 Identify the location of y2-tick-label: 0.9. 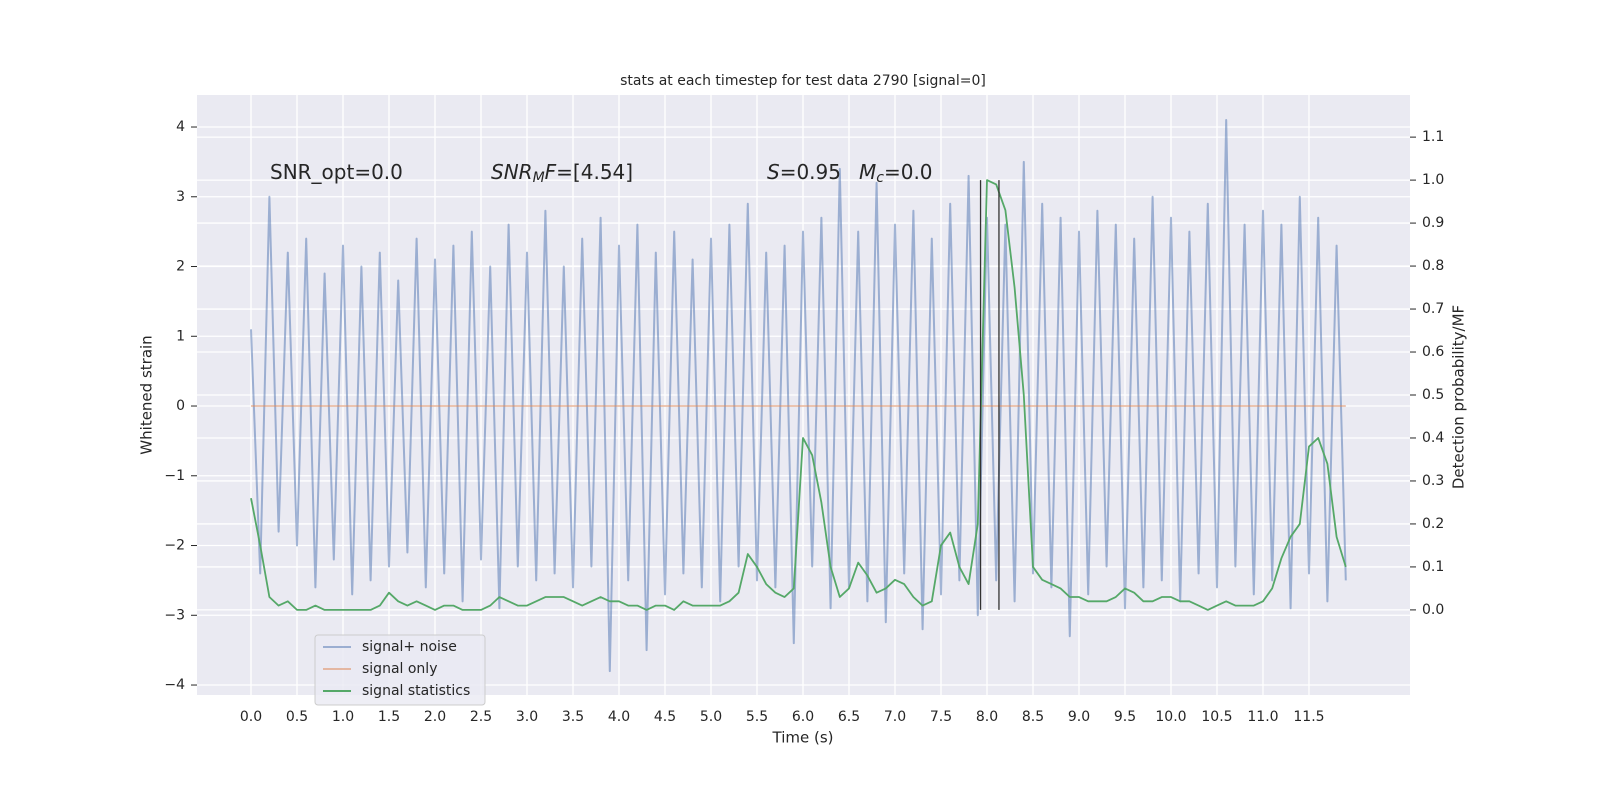
(1433, 223).